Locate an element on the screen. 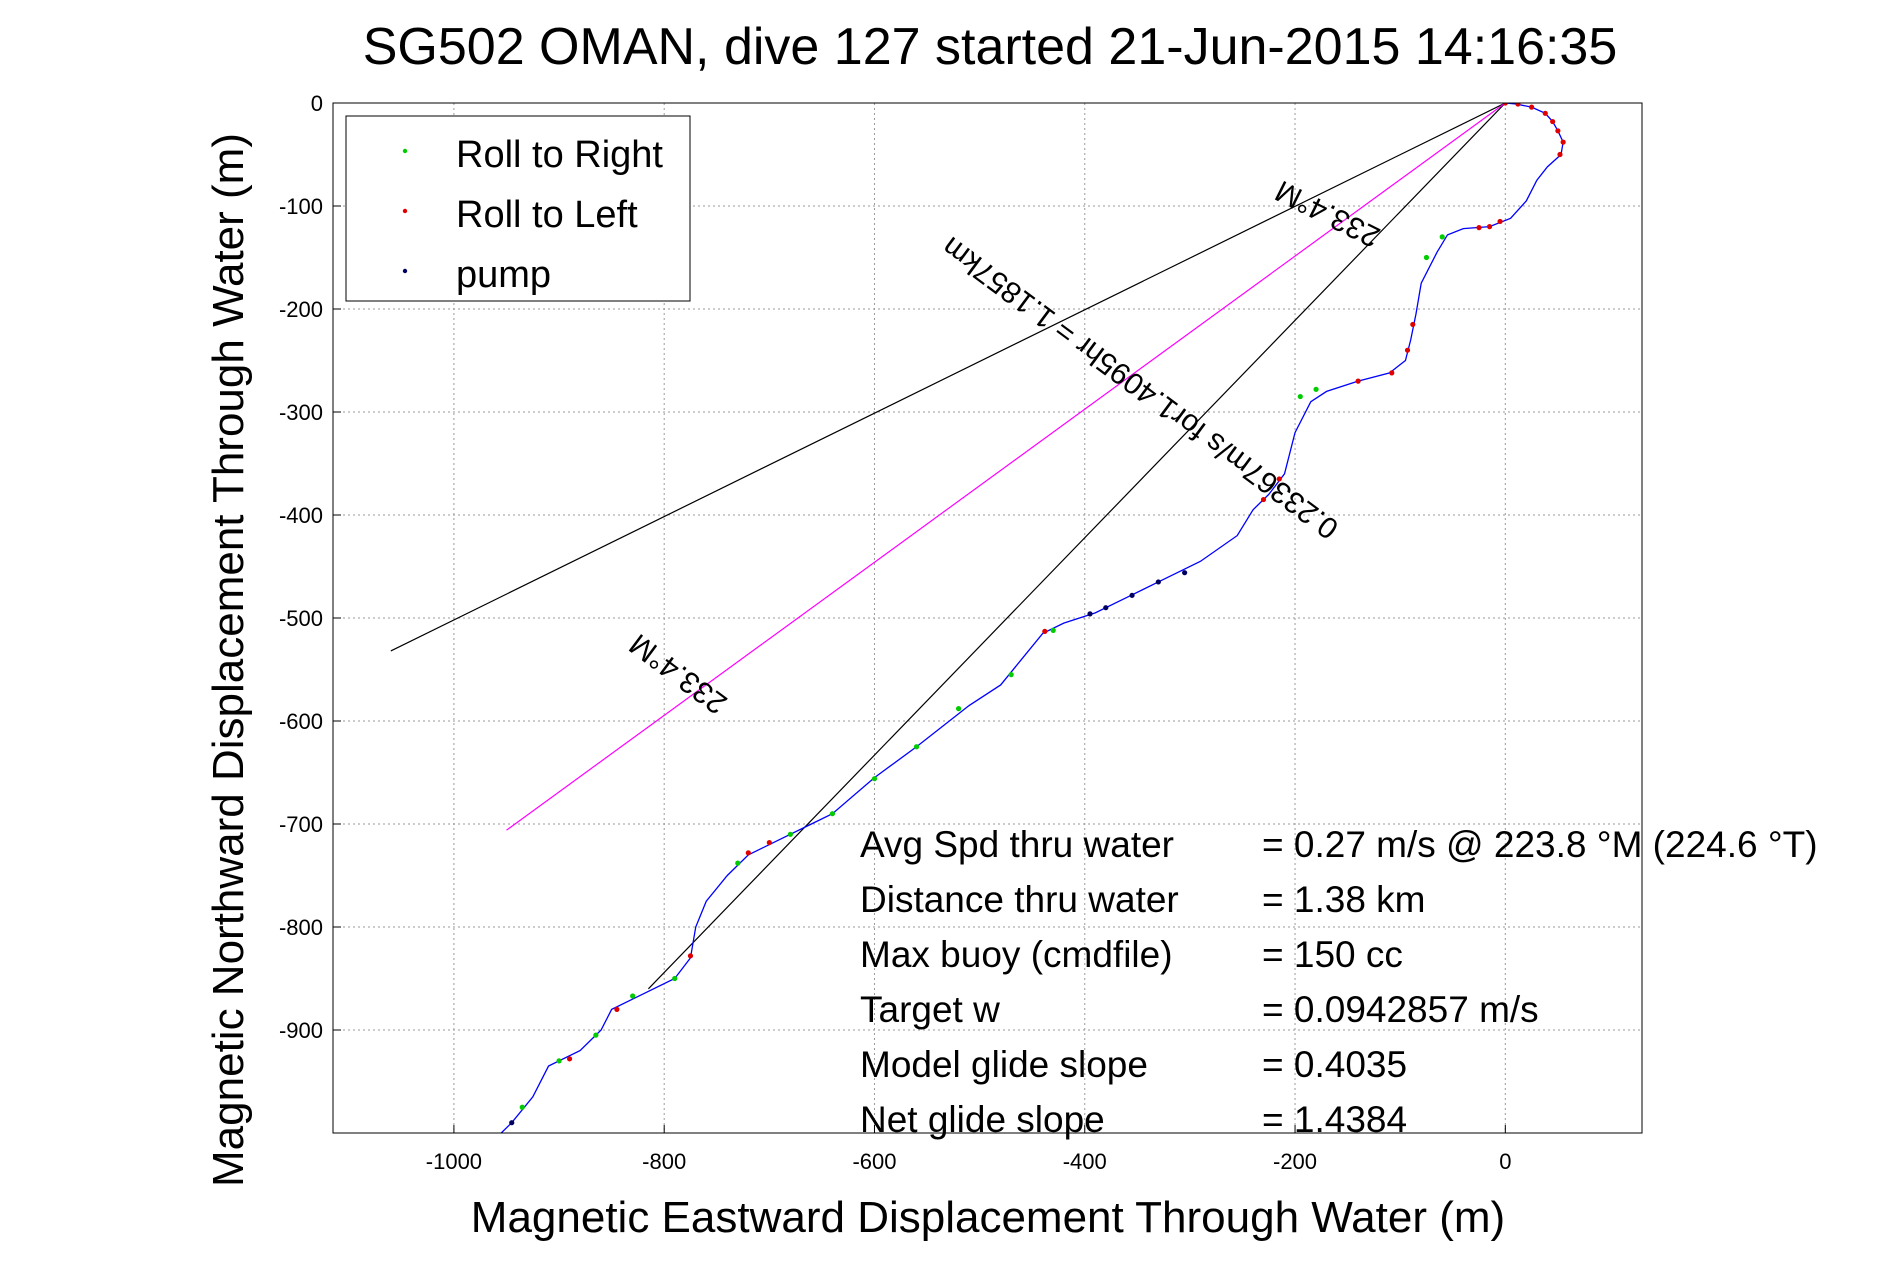 The width and height of the screenshot is (1891, 1262). y-tick-label: -500 is located at coordinates (301, 618).